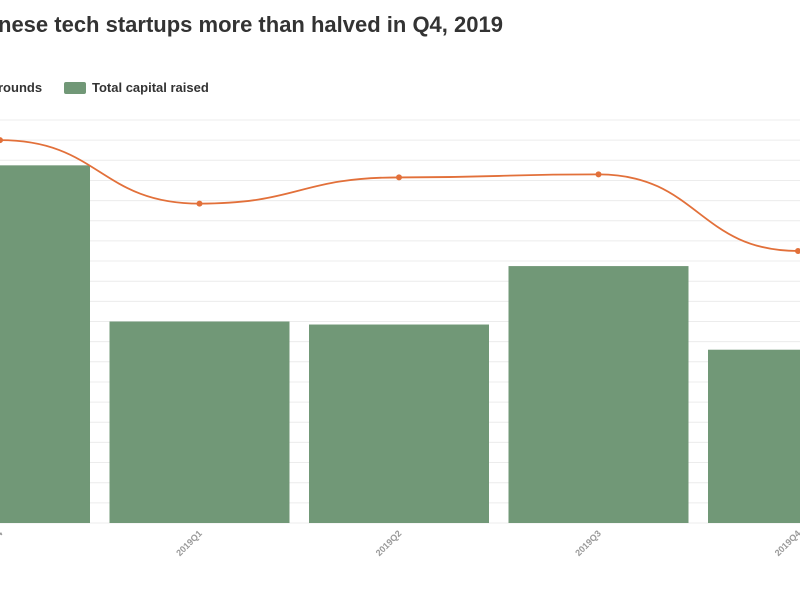 Image resolution: width=800 pixels, height=600 pixels. What do you see at coordinates (150, 87) in the screenshot?
I see `legend-label-bar: Total capital raised` at bounding box center [150, 87].